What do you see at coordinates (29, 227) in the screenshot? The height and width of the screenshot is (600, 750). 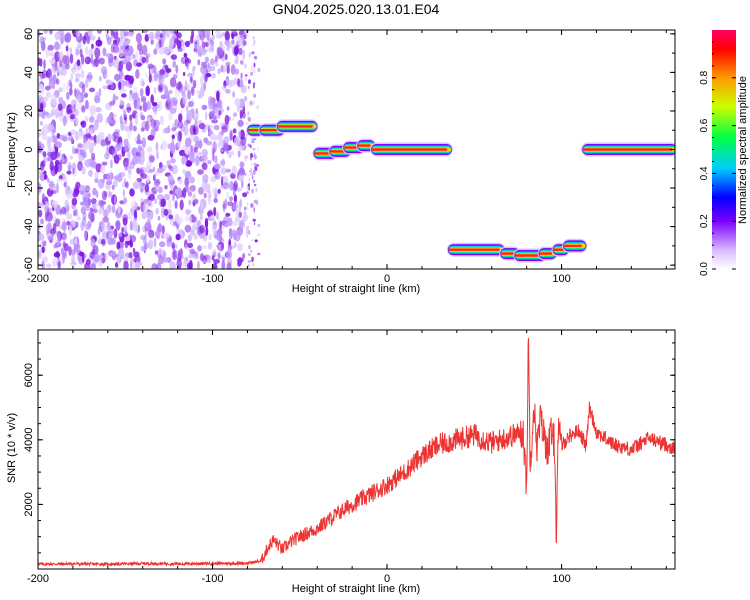 I see `y-tick-label: -40` at bounding box center [29, 227].